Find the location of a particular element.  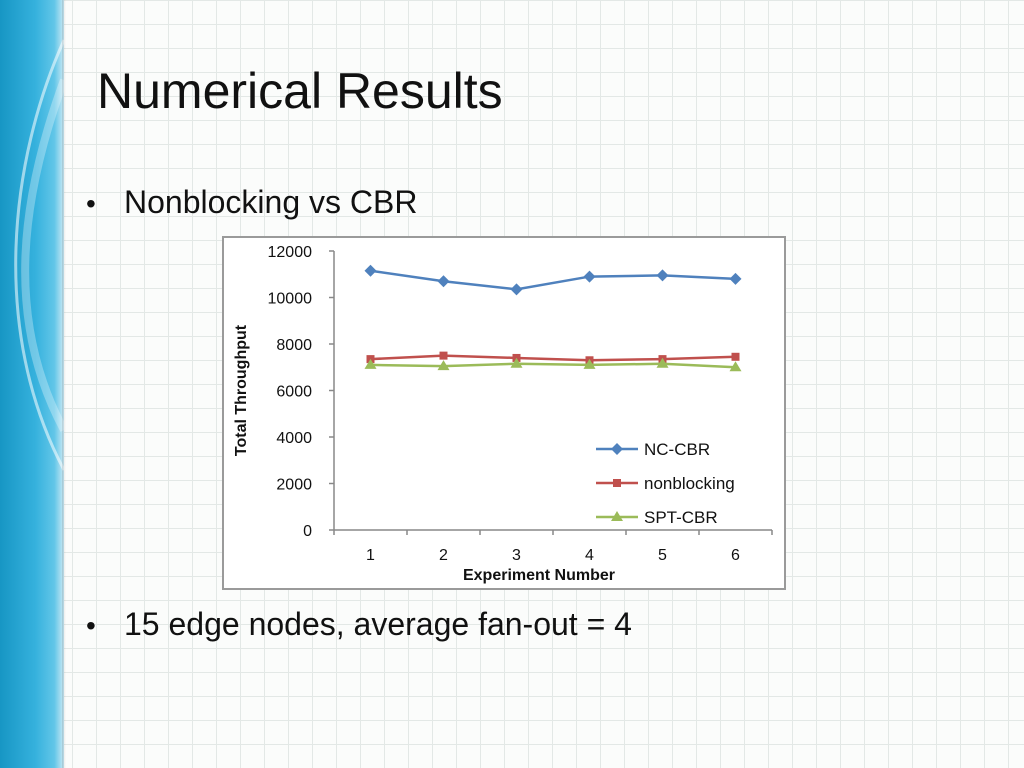

legend-item-nonblocking: nonblocking is located at coordinates (665, 483).